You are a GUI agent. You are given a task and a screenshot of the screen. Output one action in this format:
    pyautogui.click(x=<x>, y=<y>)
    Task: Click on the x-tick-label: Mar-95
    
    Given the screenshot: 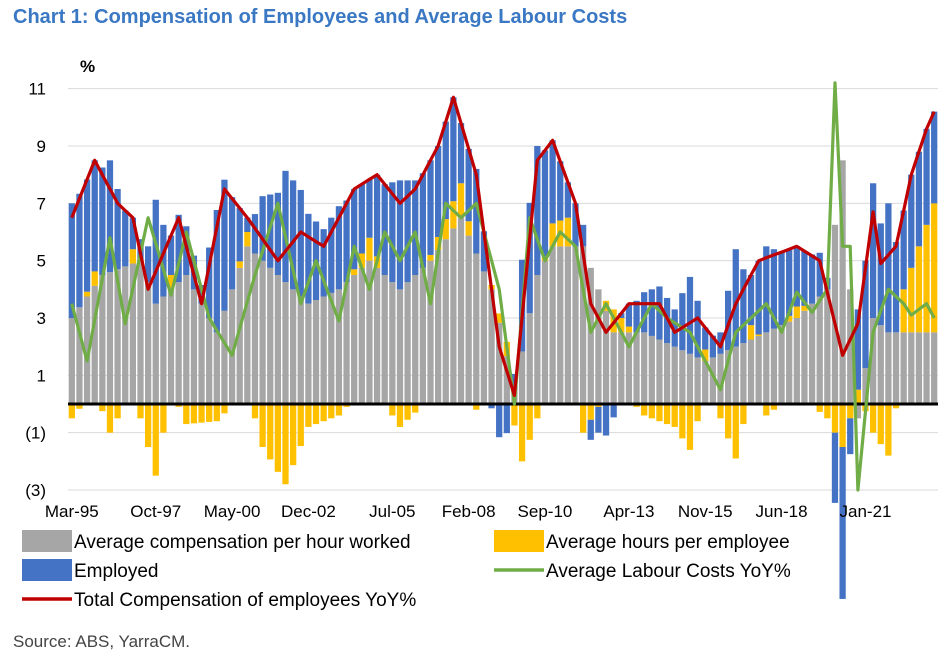 What is the action you would take?
    pyautogui.click(x=72, y=511)
    